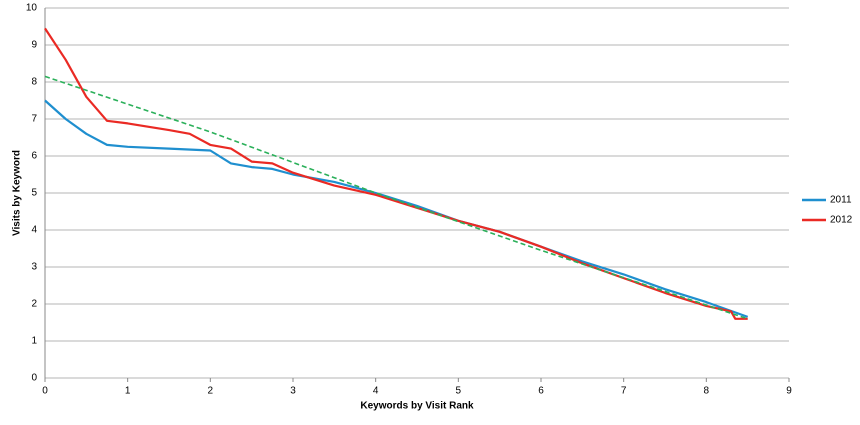 The height and width of the screenshot is (425, 860). What do you see at coordinates (34, 82) in the screenshot?
I see `y-tick-label: 8` at bounding box center [34, 82].